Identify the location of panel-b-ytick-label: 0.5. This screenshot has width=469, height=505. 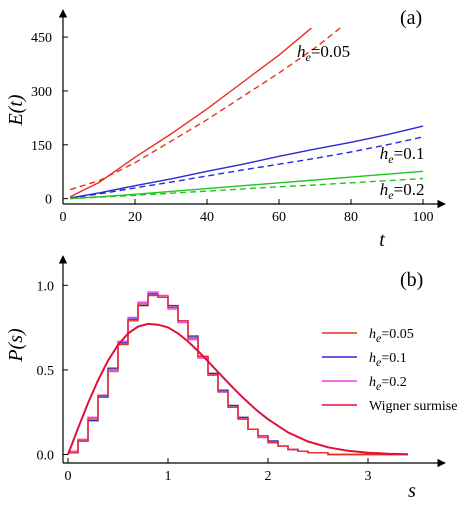
(46, 371).